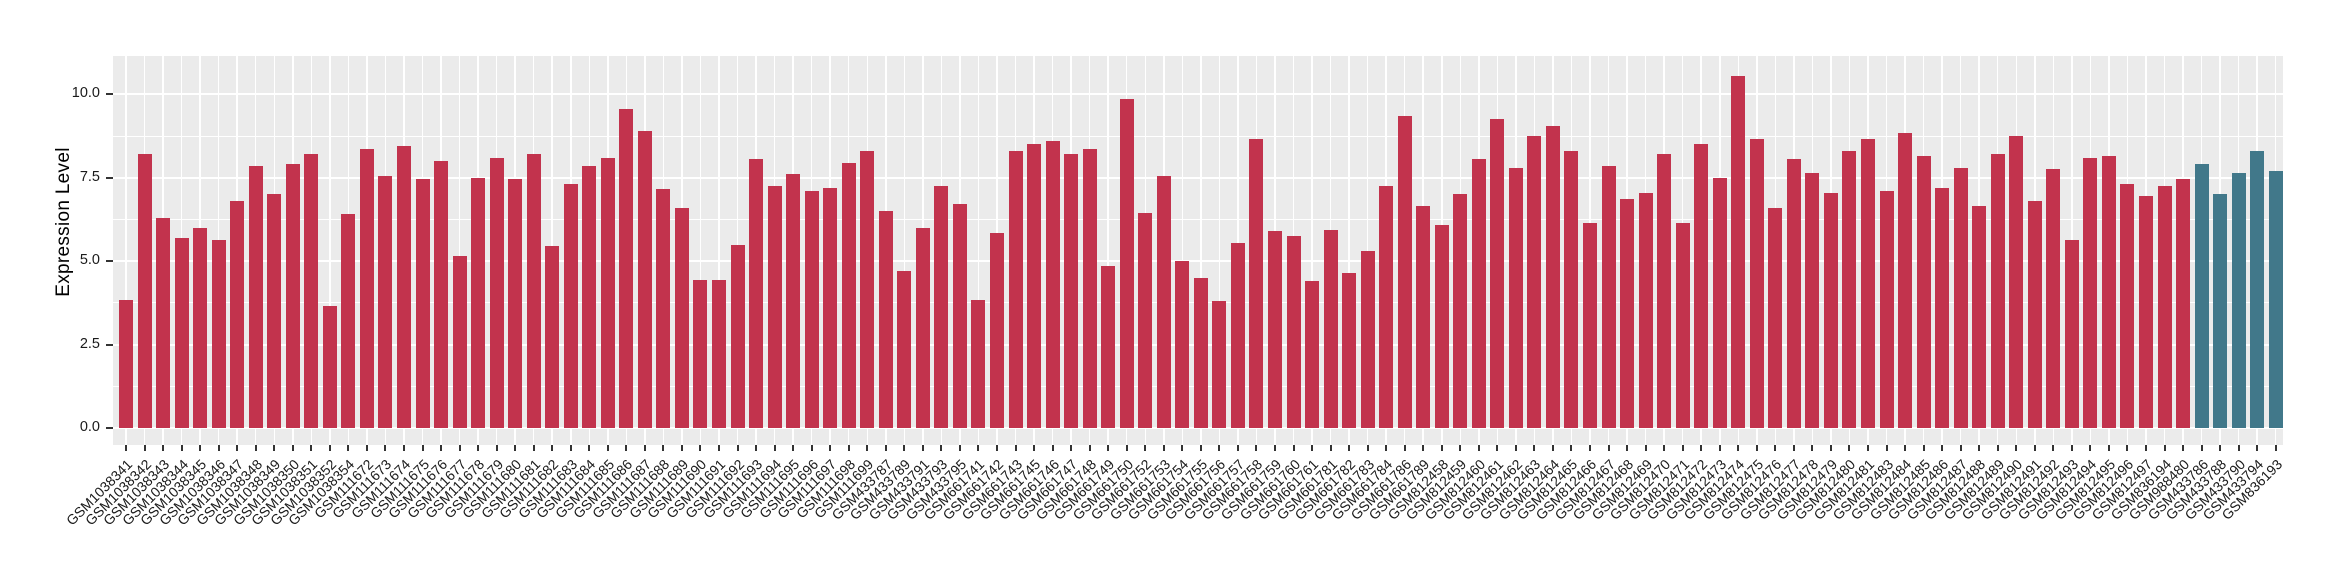 Image resolution: width=2340 pixels, height=580 pixels. What do you see at coordinates (89, 343) in the screenshot?
I see `y-tick-label: 2.5` at bounding box center [89, 343].